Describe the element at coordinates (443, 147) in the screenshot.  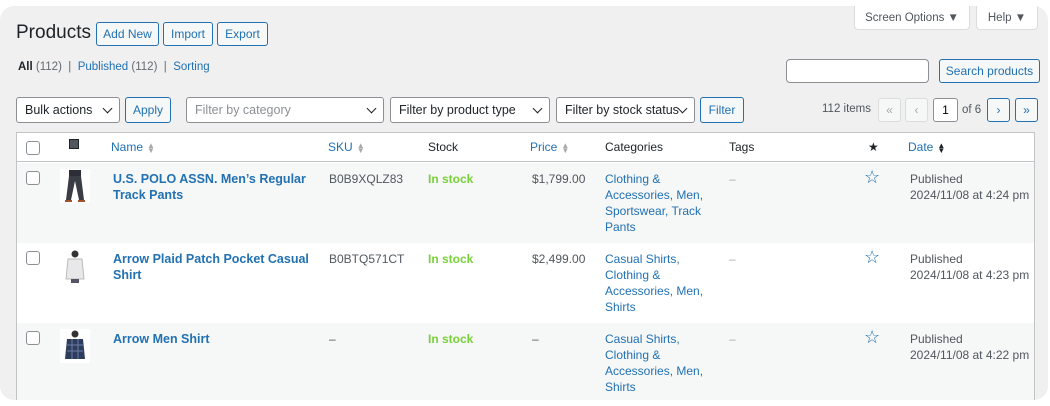
I see `column-stock: Stock` at that location.